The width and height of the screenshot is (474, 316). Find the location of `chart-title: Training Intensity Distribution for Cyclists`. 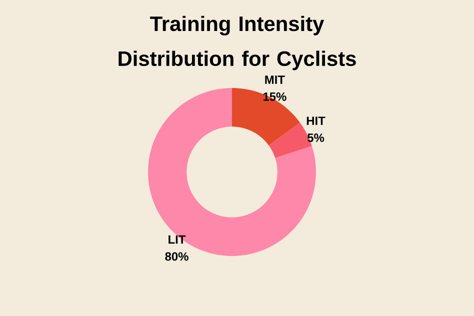

chart-title: Training Intensity Distribution for Cyclists is located at coordinates (237, 43).